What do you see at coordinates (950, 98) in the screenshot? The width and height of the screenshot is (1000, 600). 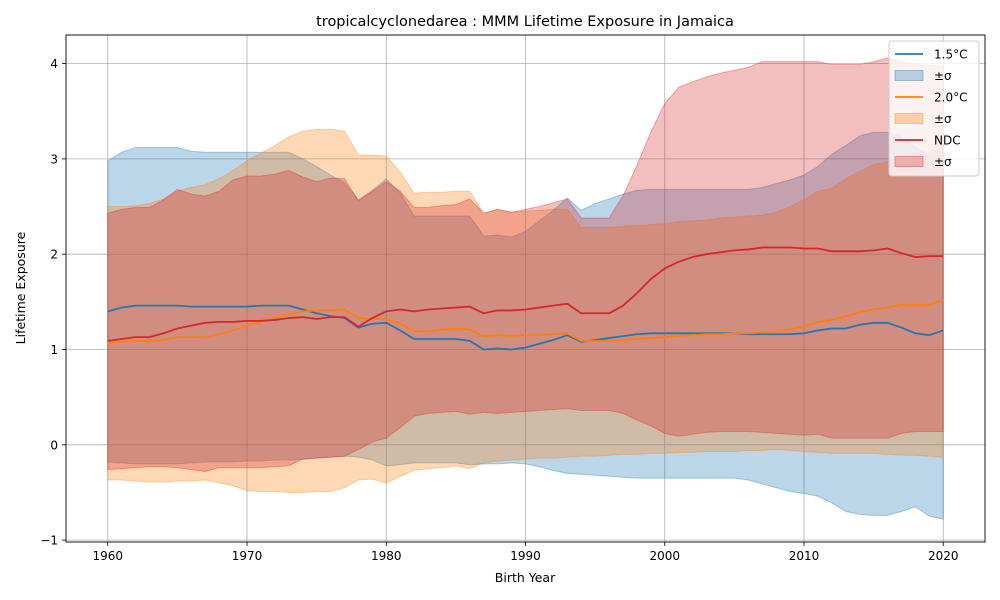 I see `legend-label: 2.0°C` at bounding box center [950, 98].